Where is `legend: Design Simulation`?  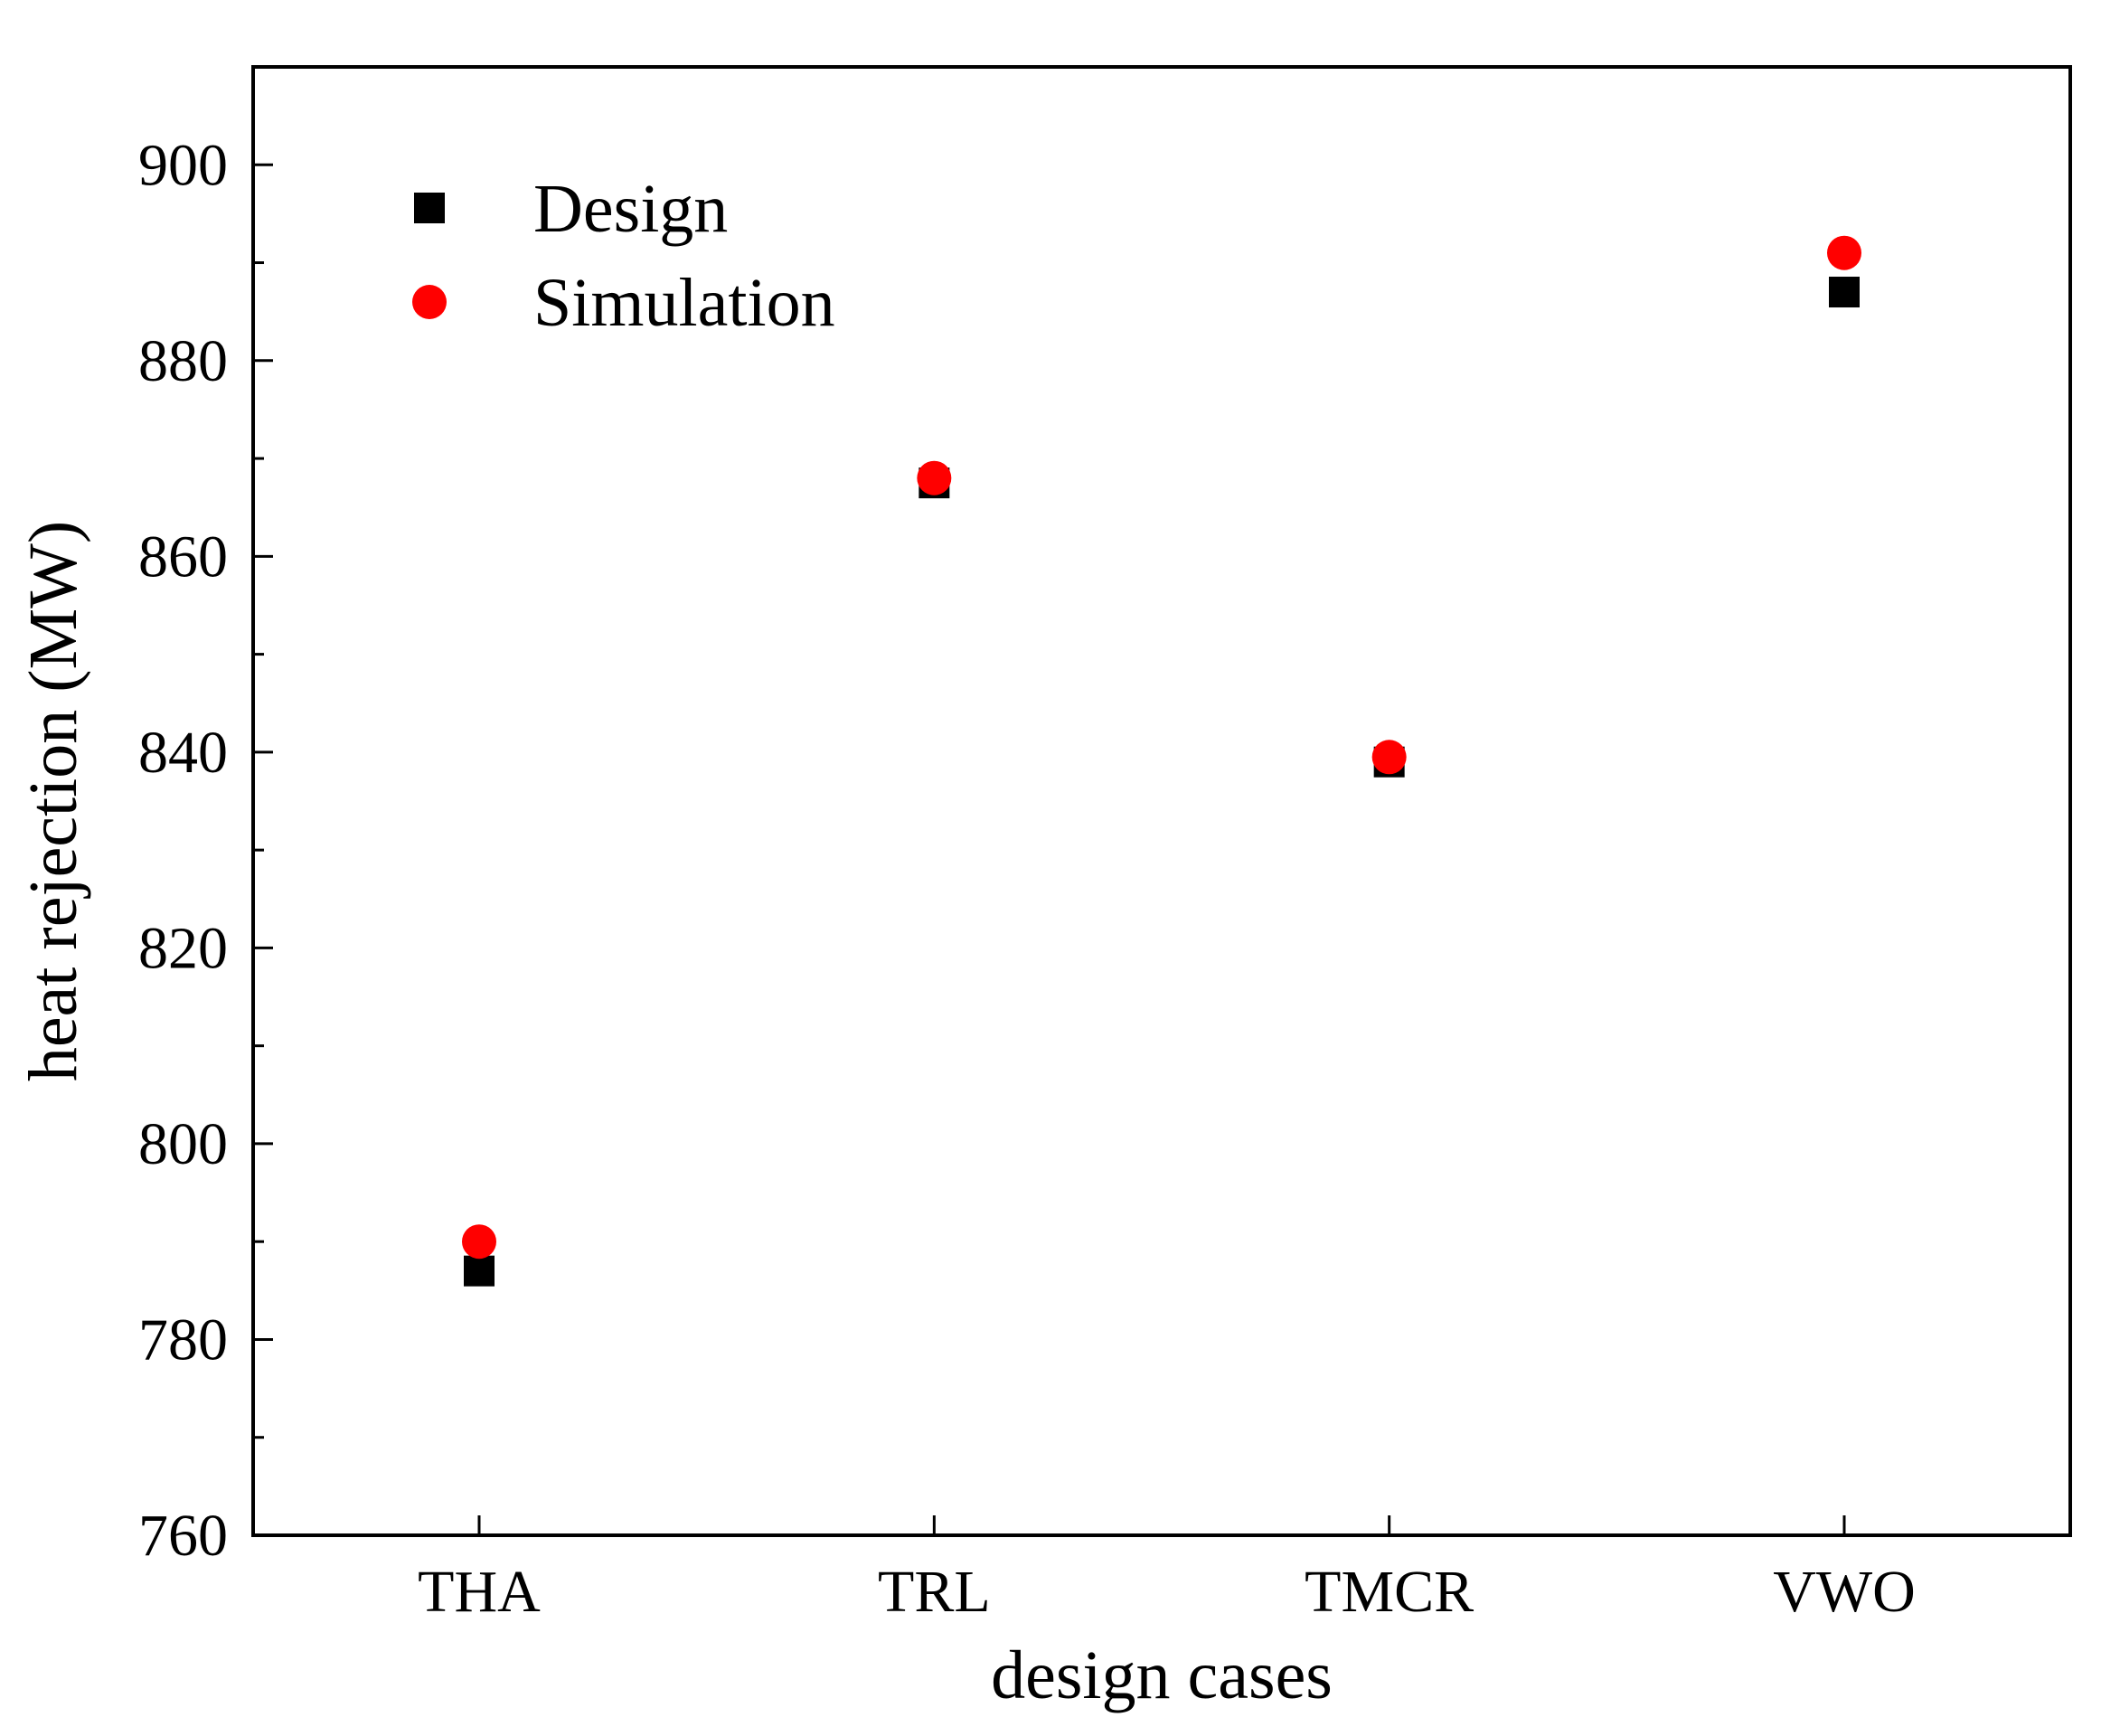
legend: Design Simulation is located at coordinates (623, 256).